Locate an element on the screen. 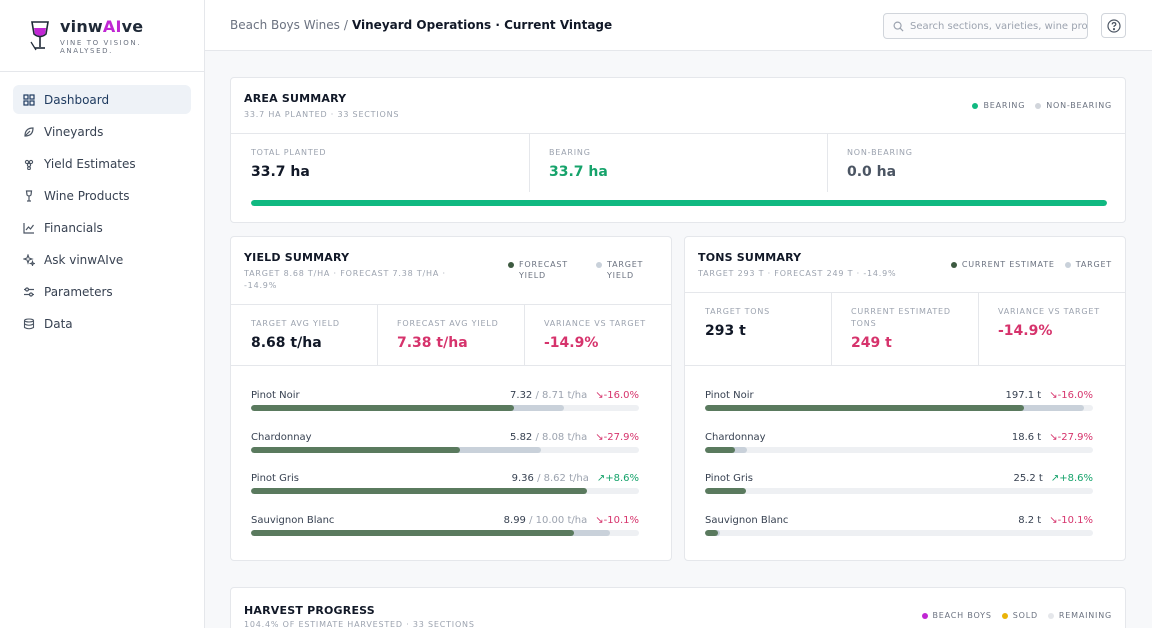 The height and width of the screenshot is (628, 1152). stat-target-avg-yield: TARGET AVG YIELD 8.68 t/ha is located at coordinates (295, 335).